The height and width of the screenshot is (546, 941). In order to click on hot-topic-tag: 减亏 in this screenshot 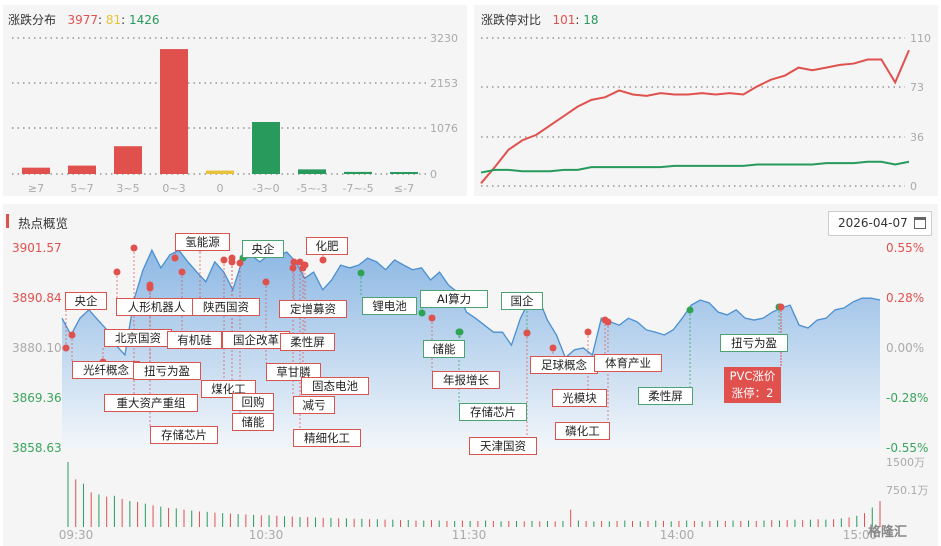, I will do `click(314, 405)`.